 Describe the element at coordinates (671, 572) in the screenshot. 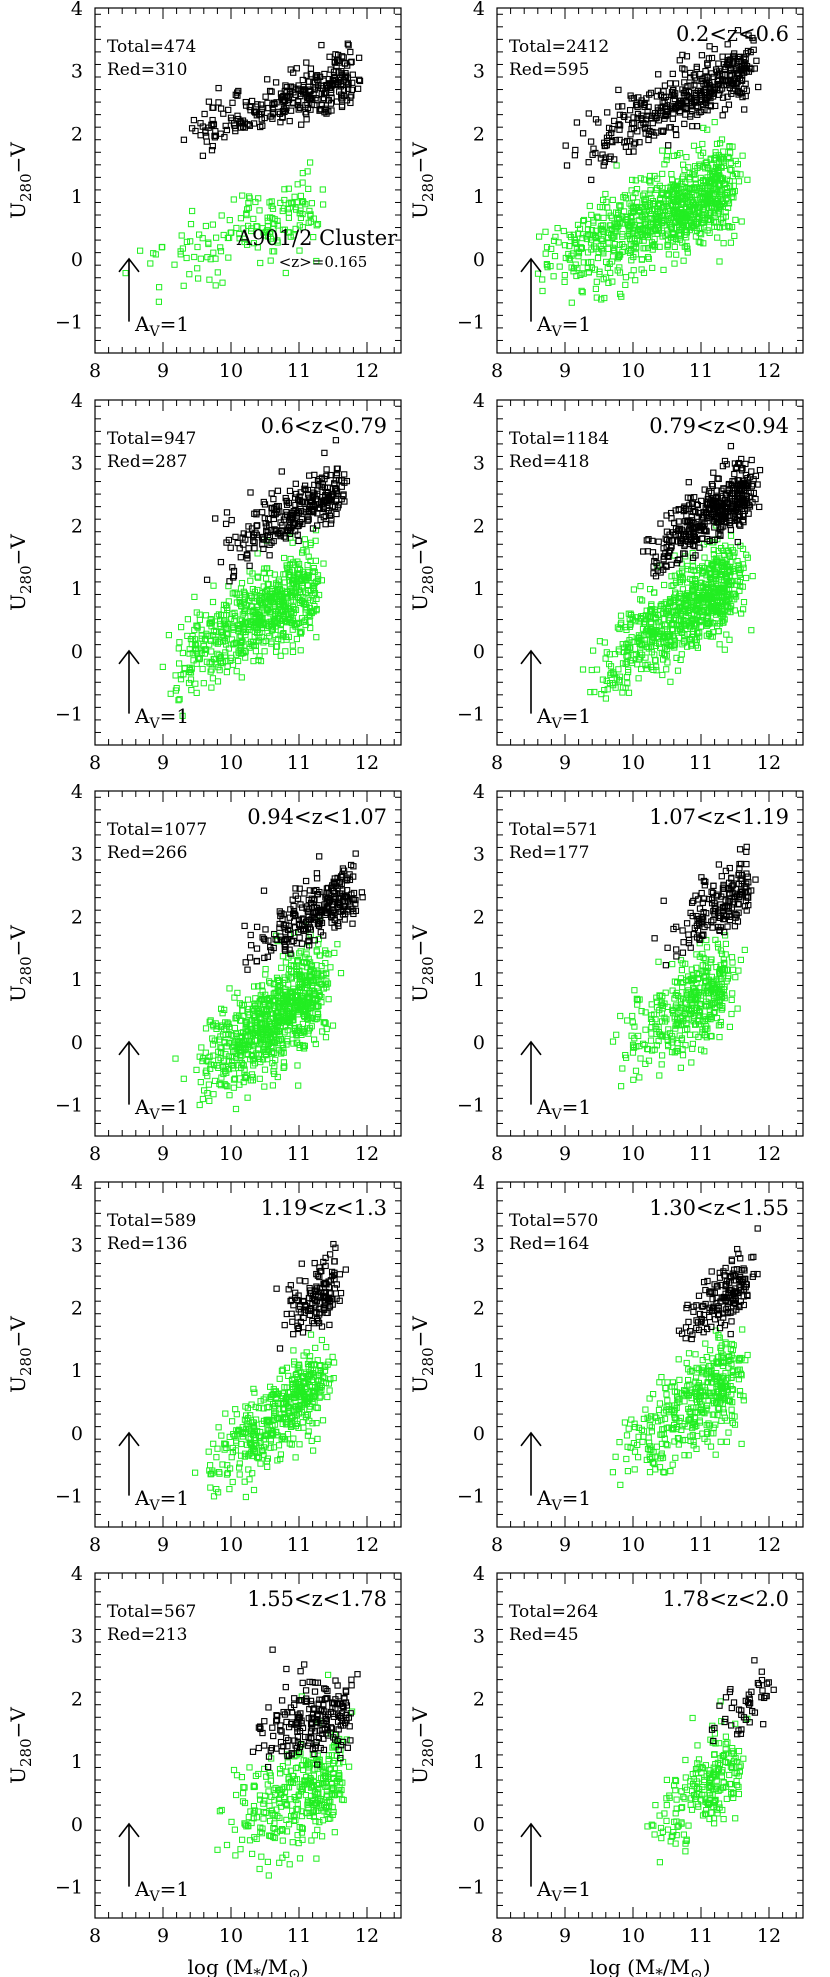

I see `scatter-points` at that location.